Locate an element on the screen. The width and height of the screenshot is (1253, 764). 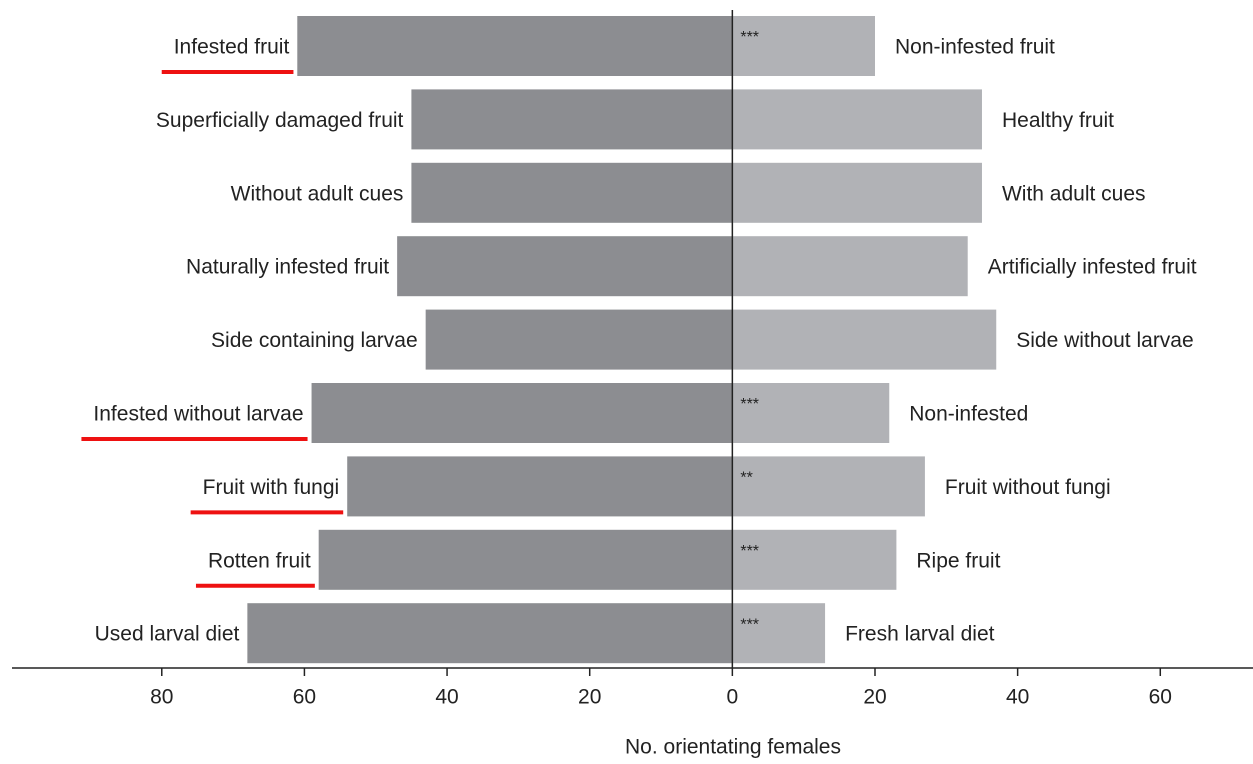
right-label: Side without larvae is located at coordinates (1104, 340).